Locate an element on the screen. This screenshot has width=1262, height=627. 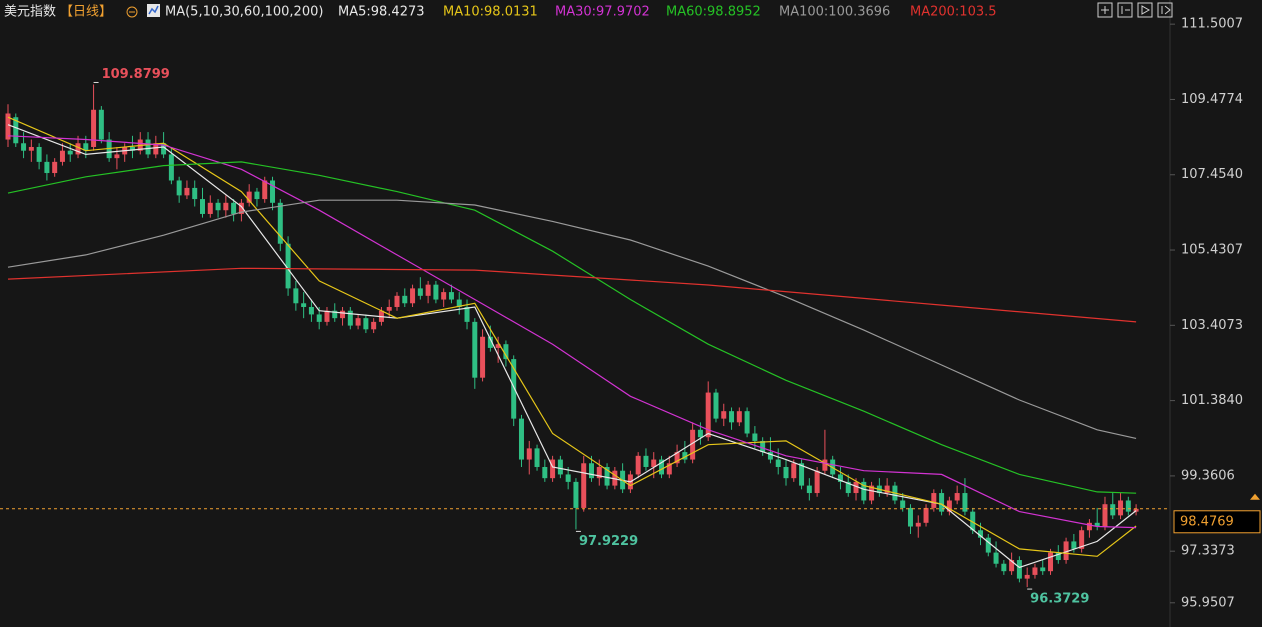
legend-entry: MA10:98.0131 is located at coordinates (490, 12).